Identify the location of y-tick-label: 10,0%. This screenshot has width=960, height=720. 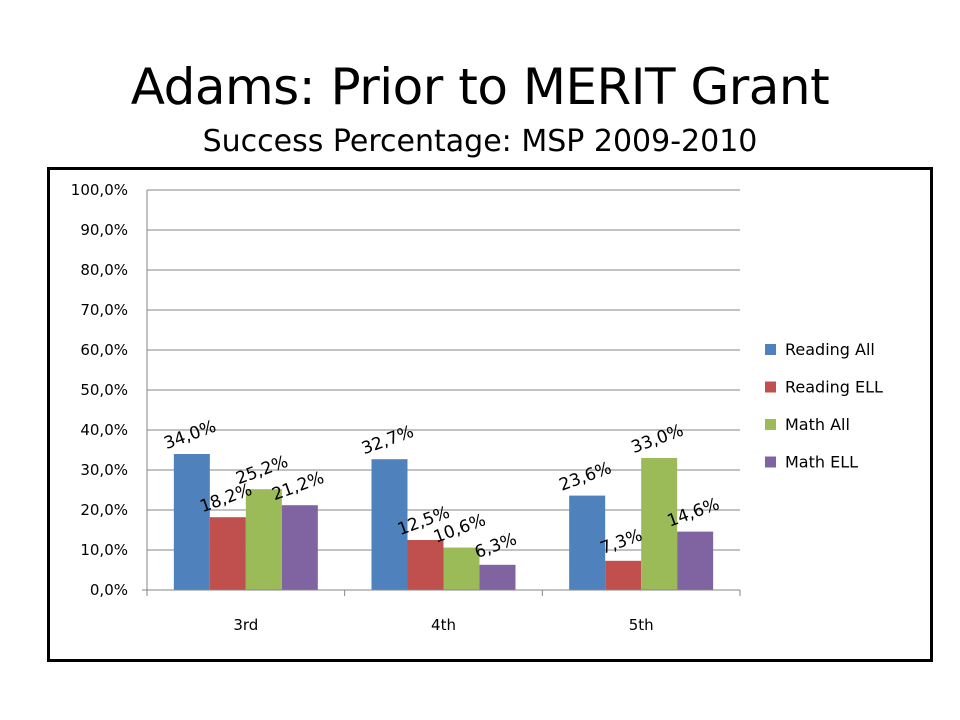
(104, 550).